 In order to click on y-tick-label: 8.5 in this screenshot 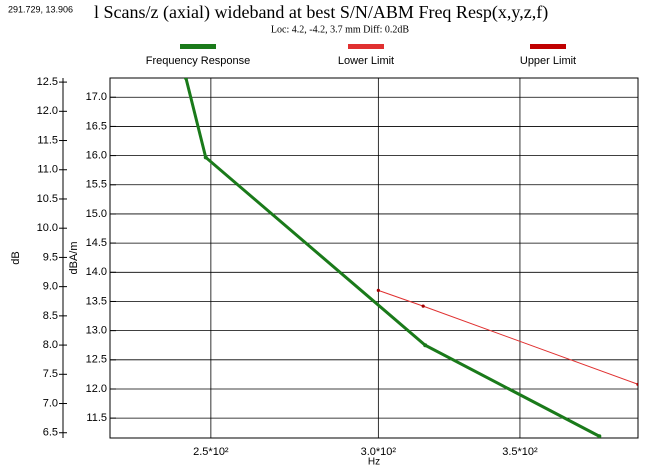, I will do `click(50, 316)`.